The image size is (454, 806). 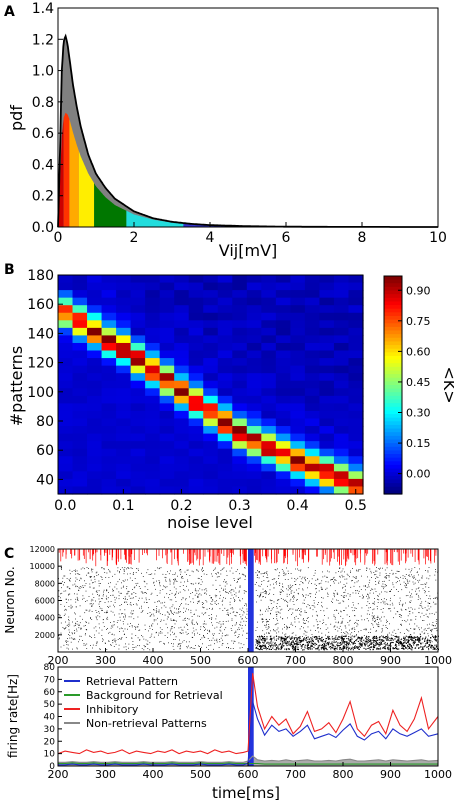 I want to click on panel-b-colorbar-tick-label: 0.75, so click(x=418, y=321).